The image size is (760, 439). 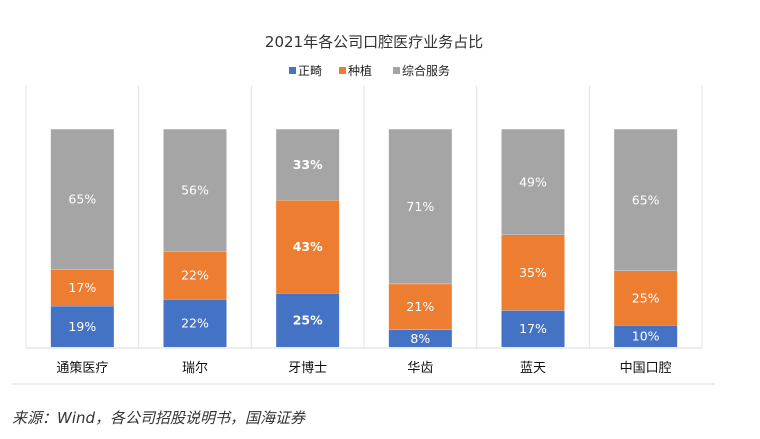 I want to click on data-label: 56%, so click(x=195, y=190).